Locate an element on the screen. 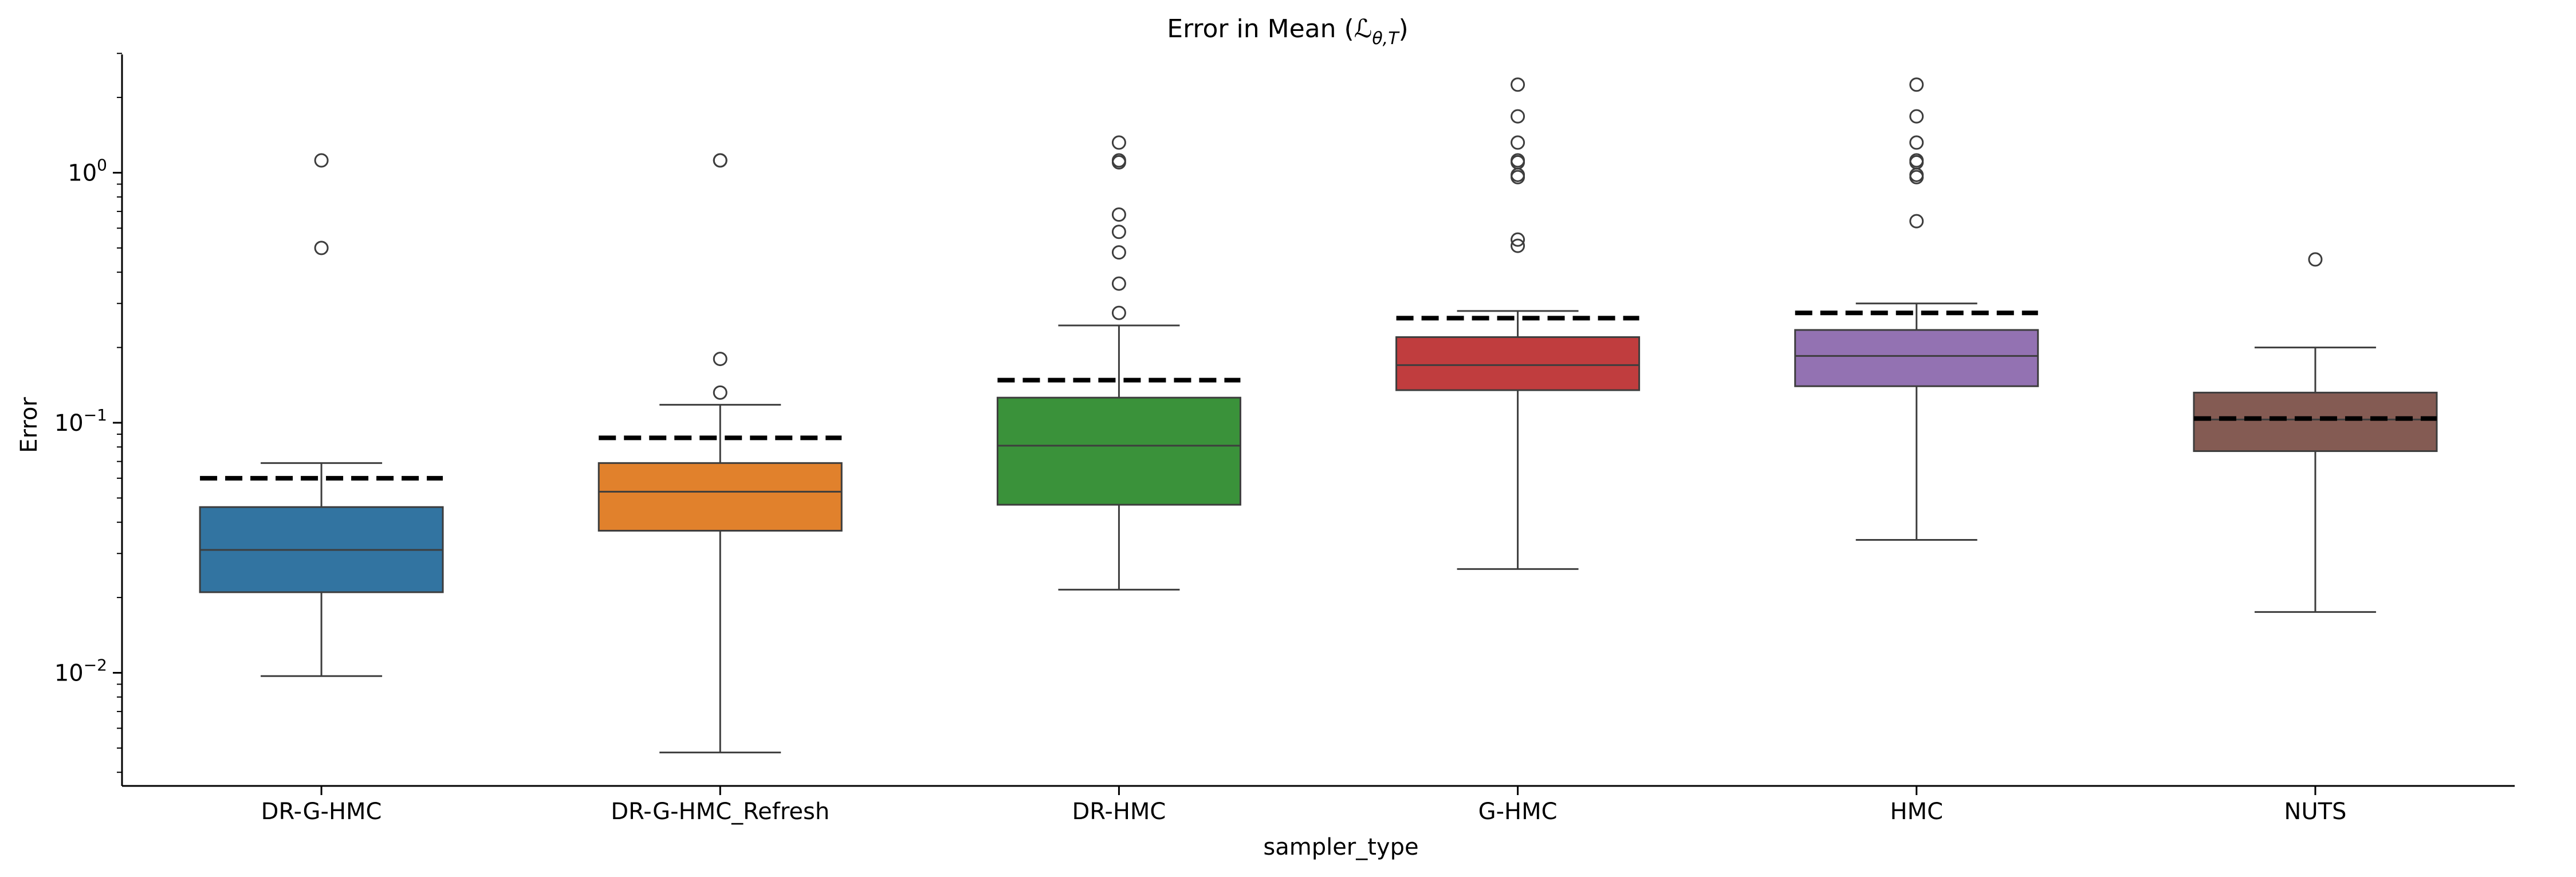  y-tick-label: 10⁰ is located at coordinates (87, 172).